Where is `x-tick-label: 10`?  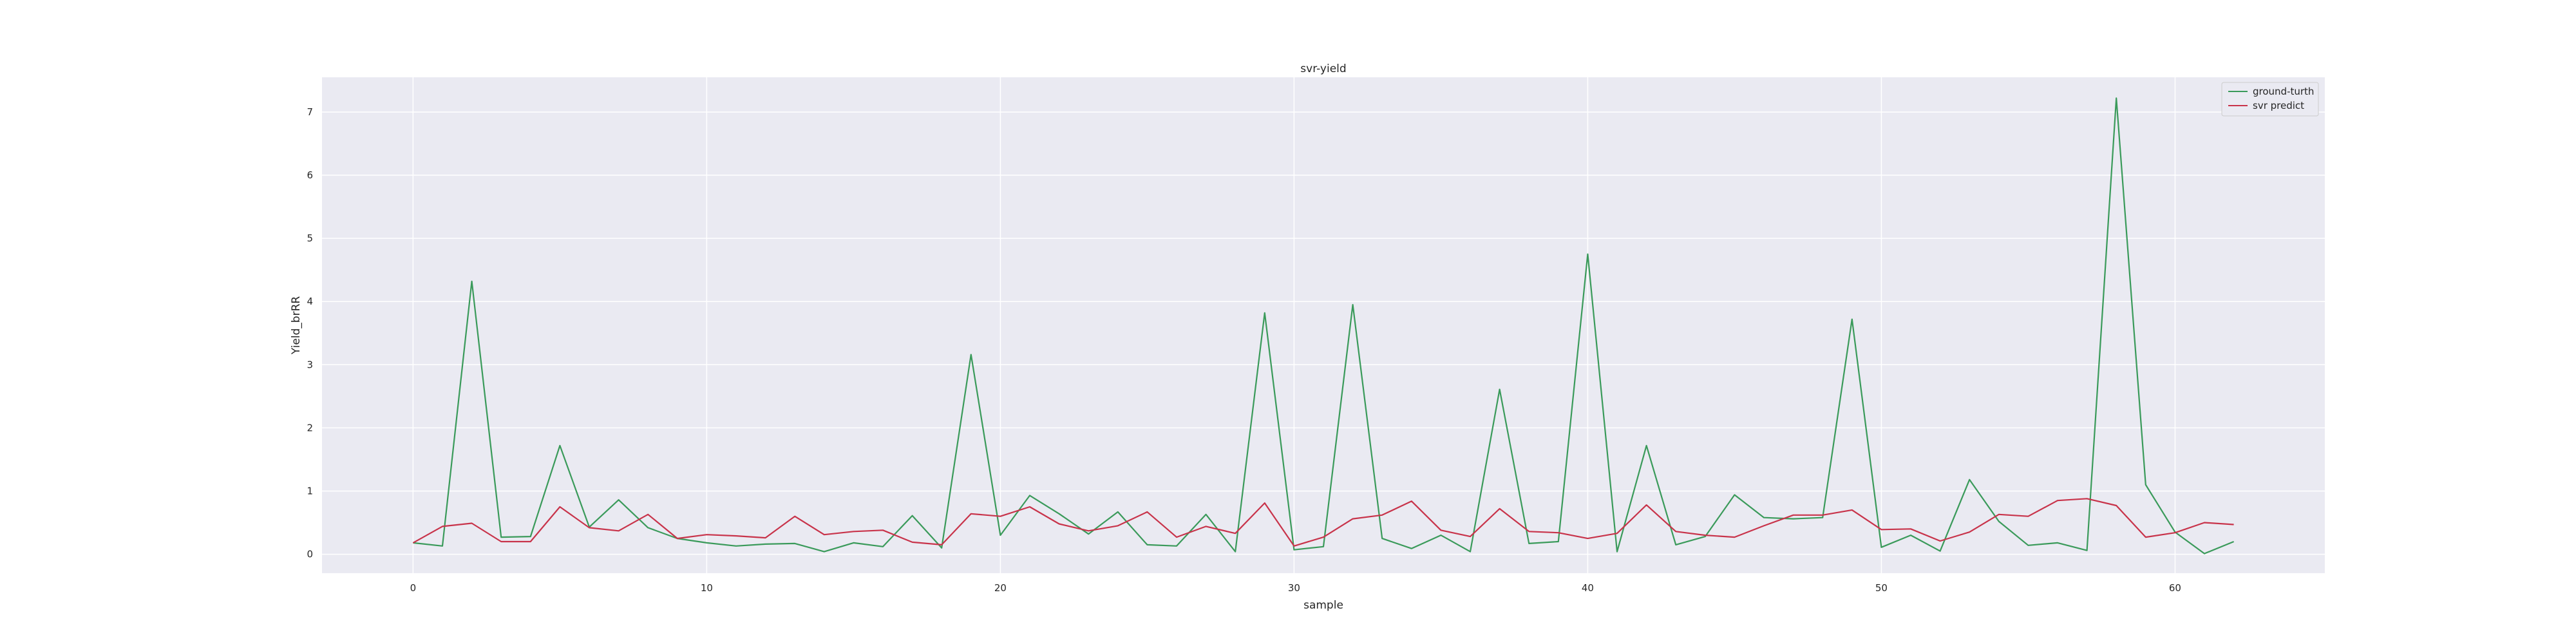 x-tick-label: 10 is located at coordinates (707, 588).